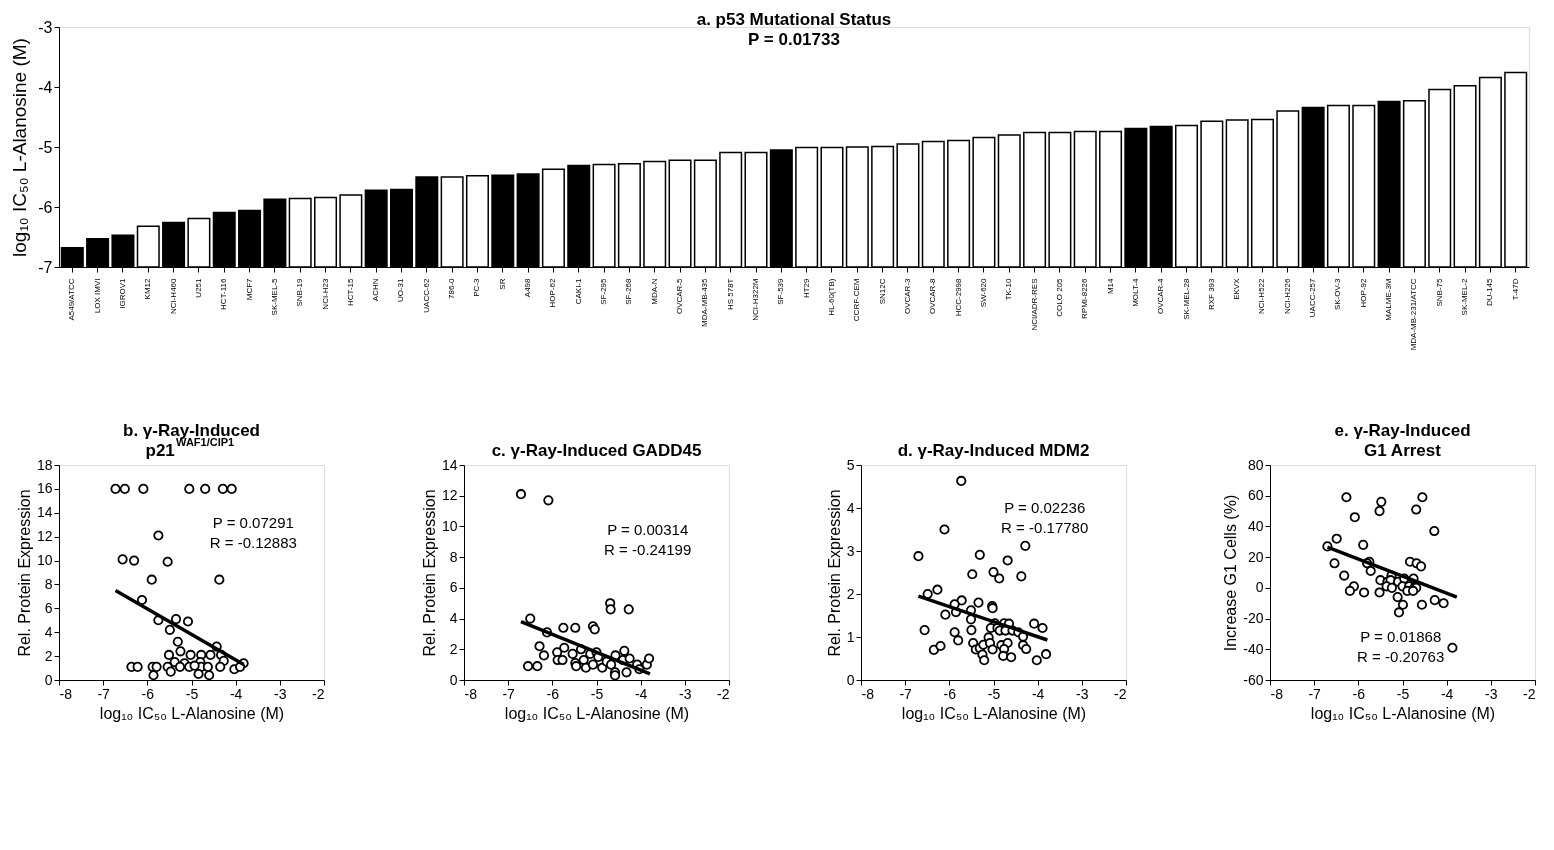 The image size is (1554, 850). Describe the element at coordinates (882, 291) in the screenshot. I see `x-tick-label: SN12C` at that location.